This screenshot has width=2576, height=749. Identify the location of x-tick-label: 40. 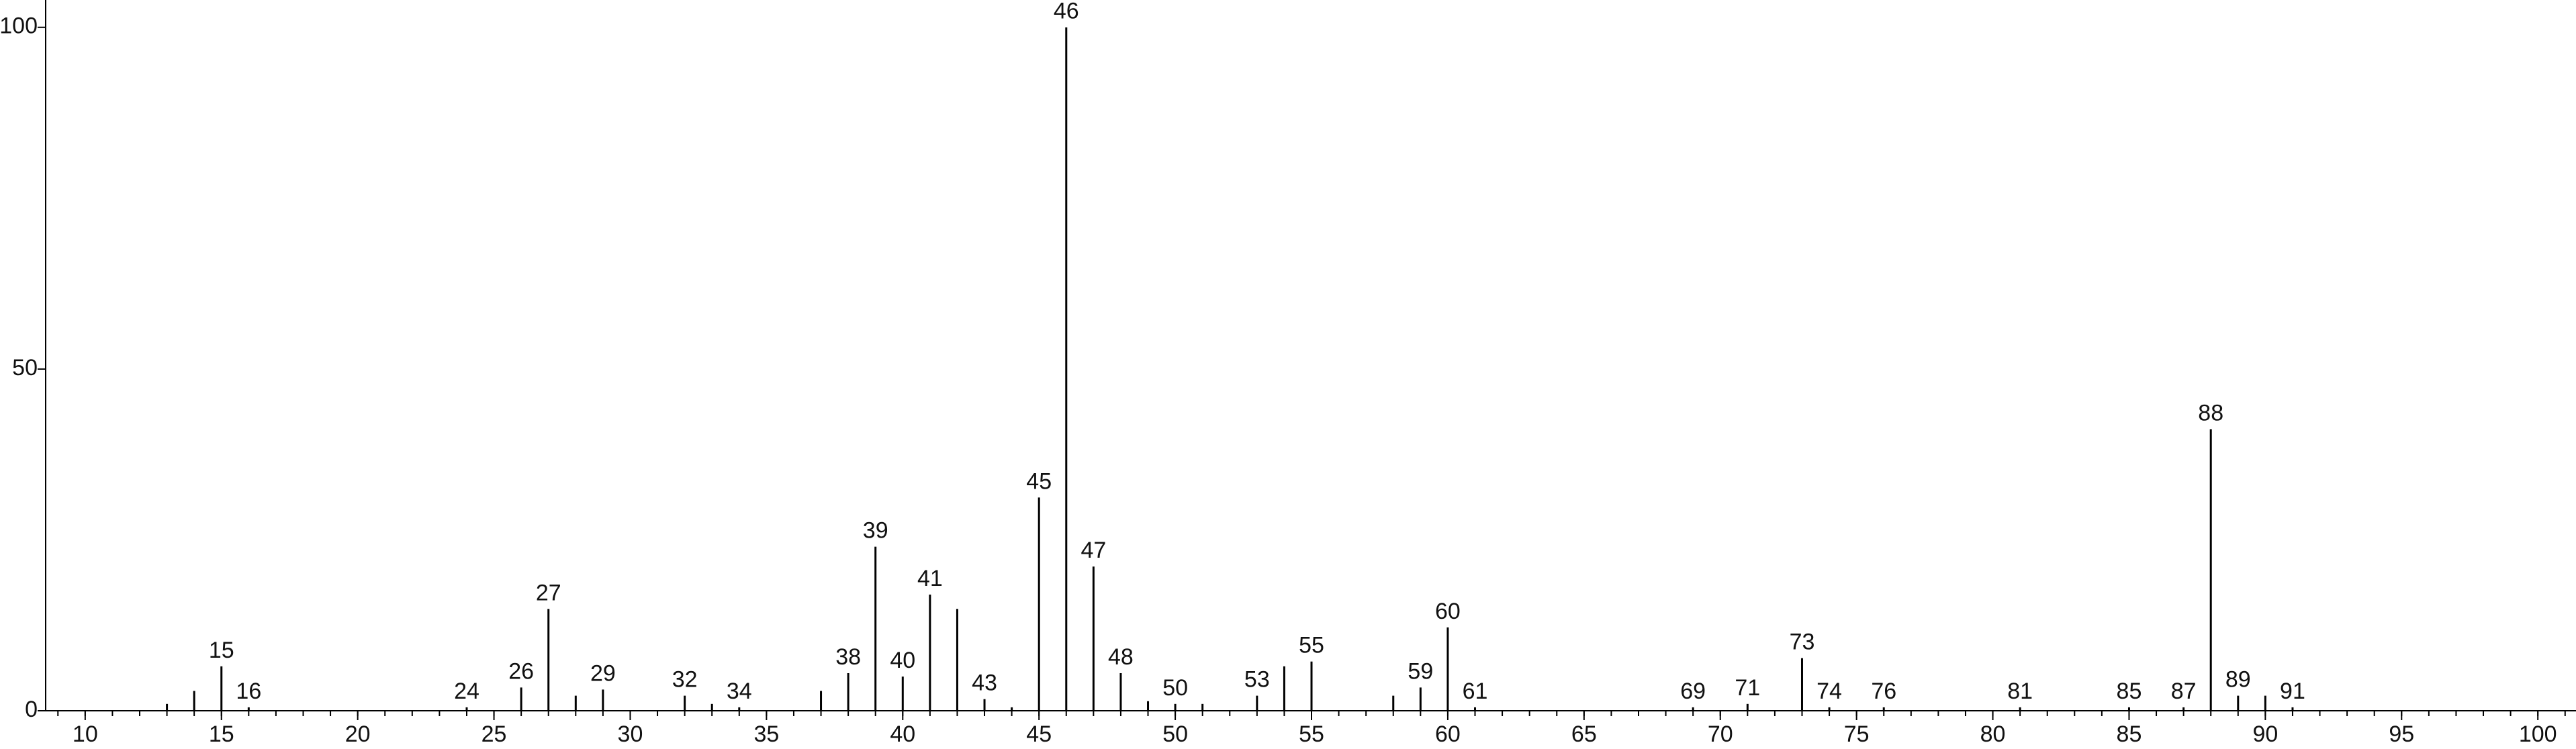
(902, 734).